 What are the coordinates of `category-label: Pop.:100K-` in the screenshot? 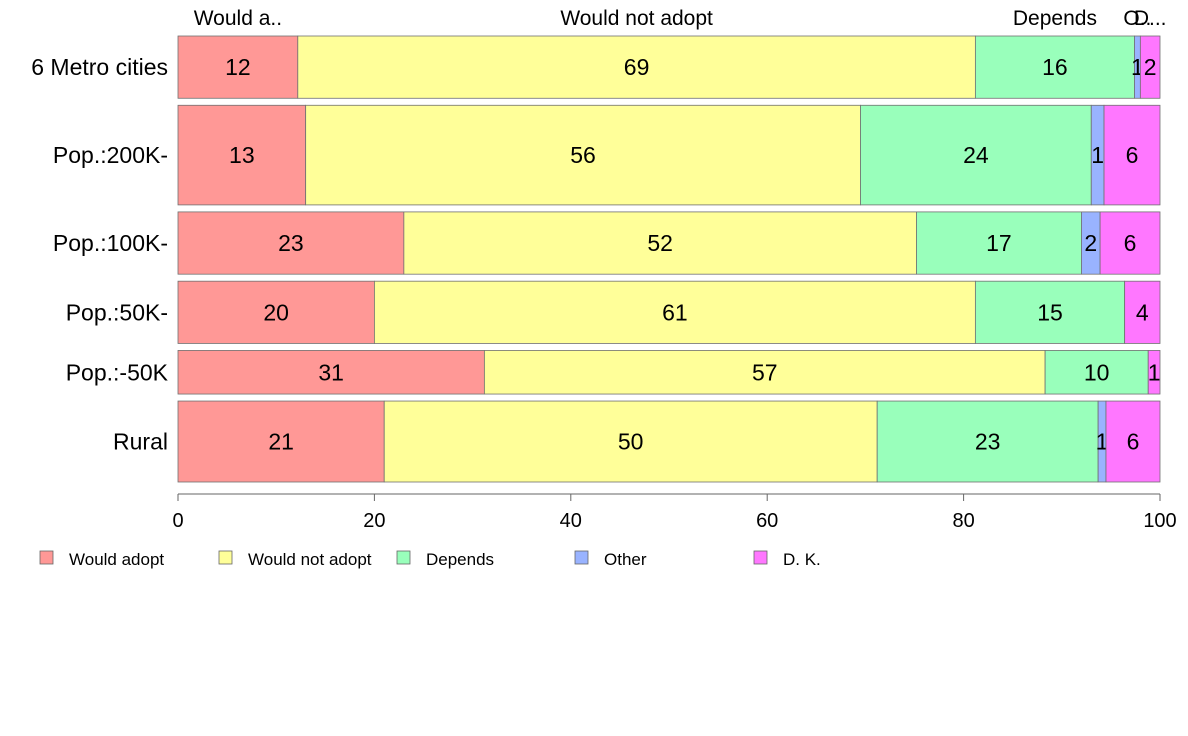 It's located at (110, 243).